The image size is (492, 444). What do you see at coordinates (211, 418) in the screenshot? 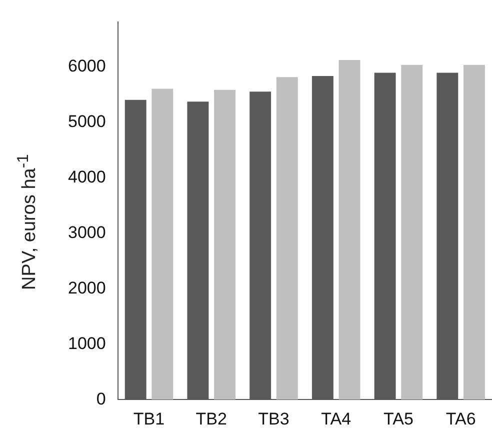
I see `x-tick-label: TB2` at bounding box center [211, 418].